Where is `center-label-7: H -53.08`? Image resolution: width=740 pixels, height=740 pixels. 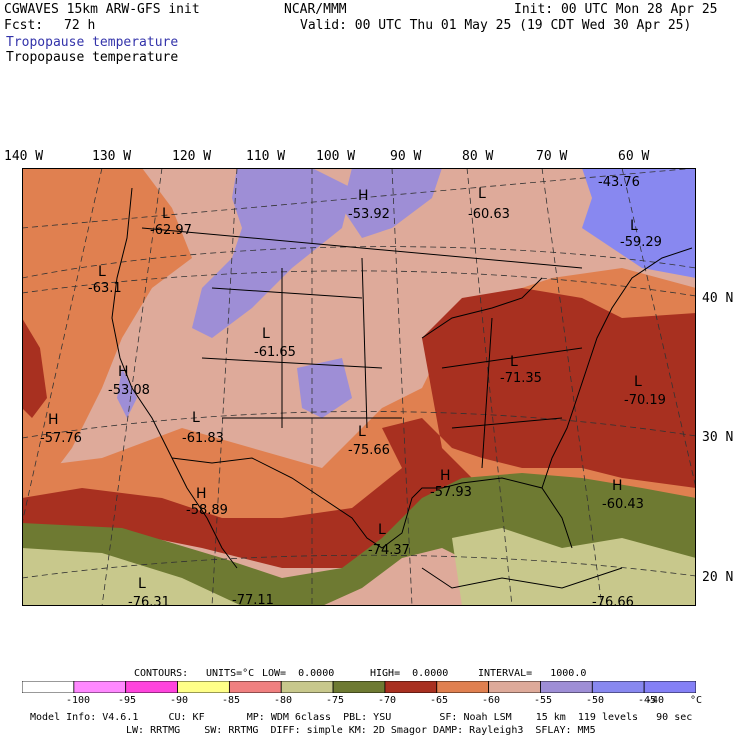
center-label-7: H -53.08 is located at coordinates (129, 381).